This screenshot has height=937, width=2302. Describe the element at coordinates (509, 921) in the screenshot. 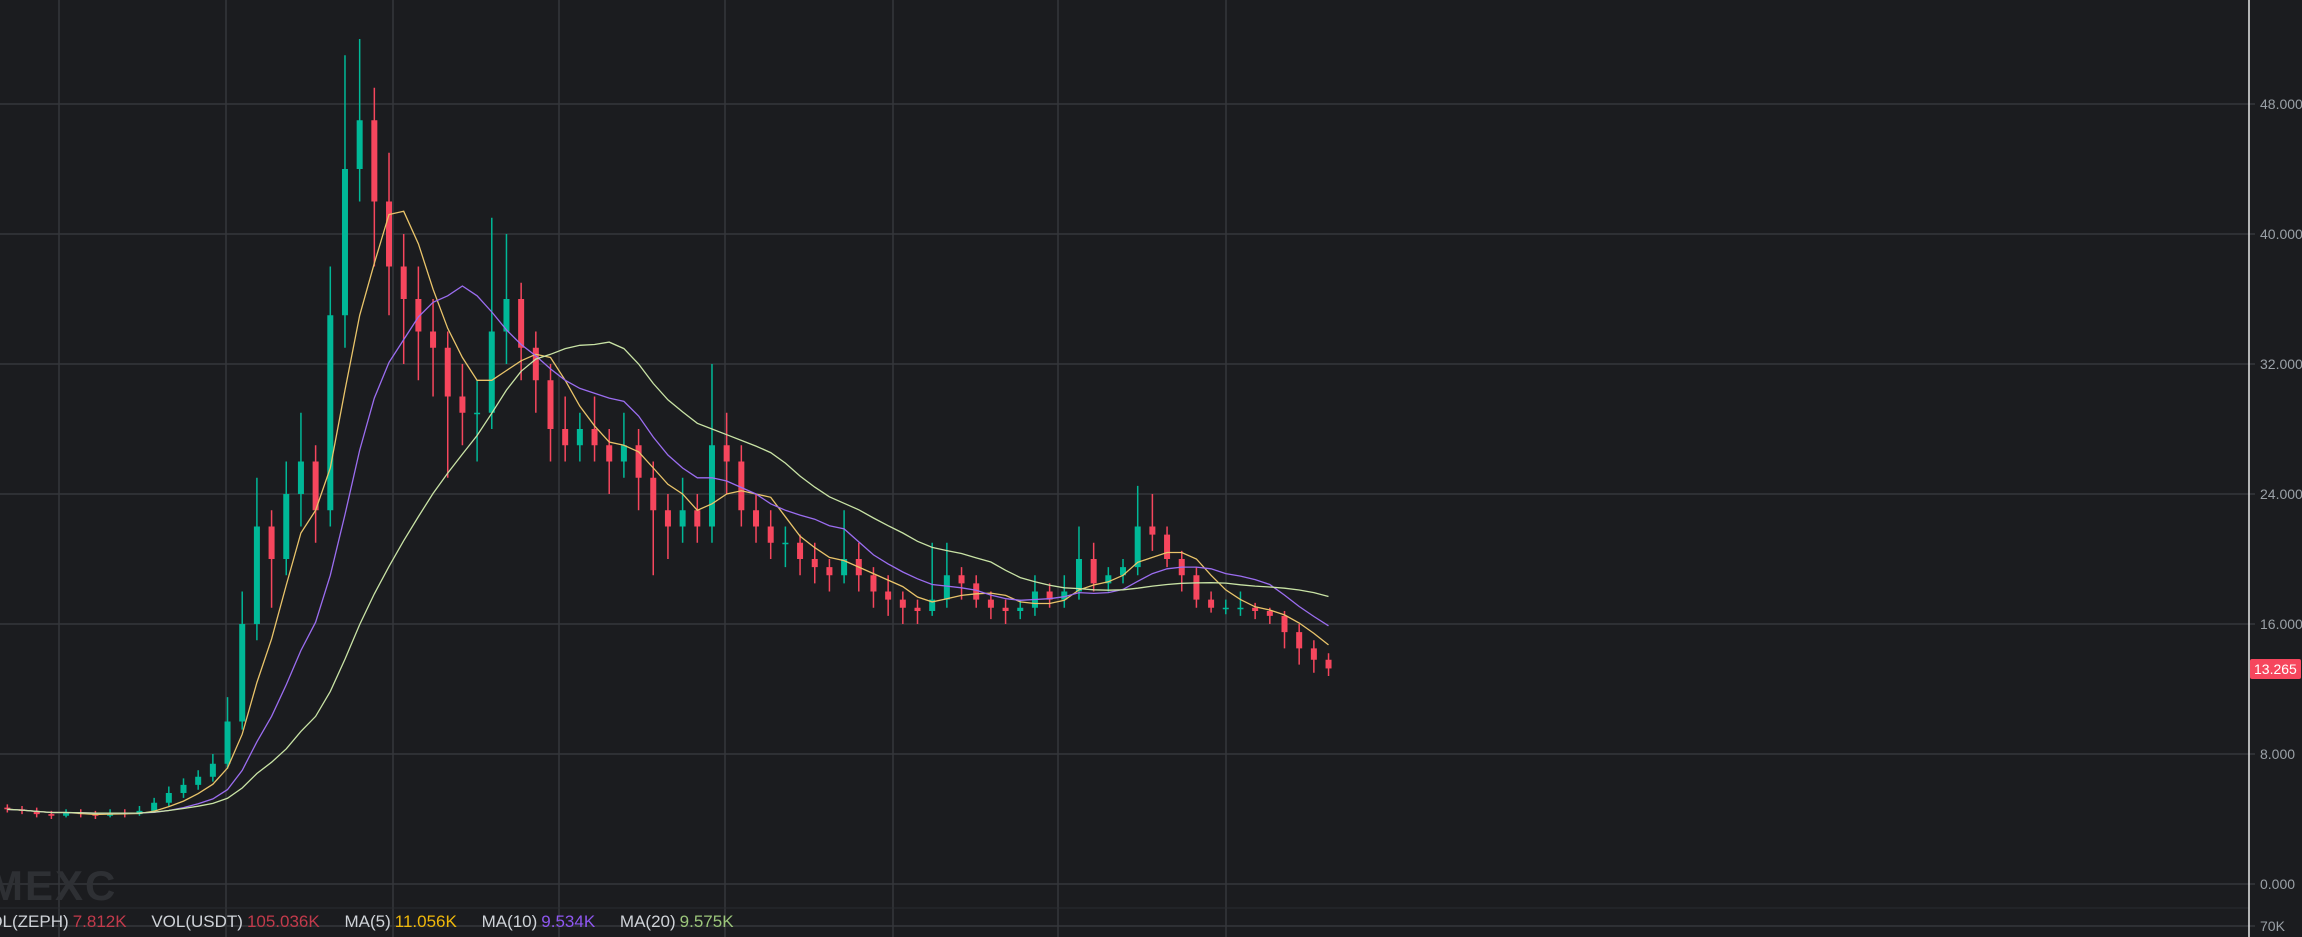

I see `ma10-label: MA(10)` at that location.